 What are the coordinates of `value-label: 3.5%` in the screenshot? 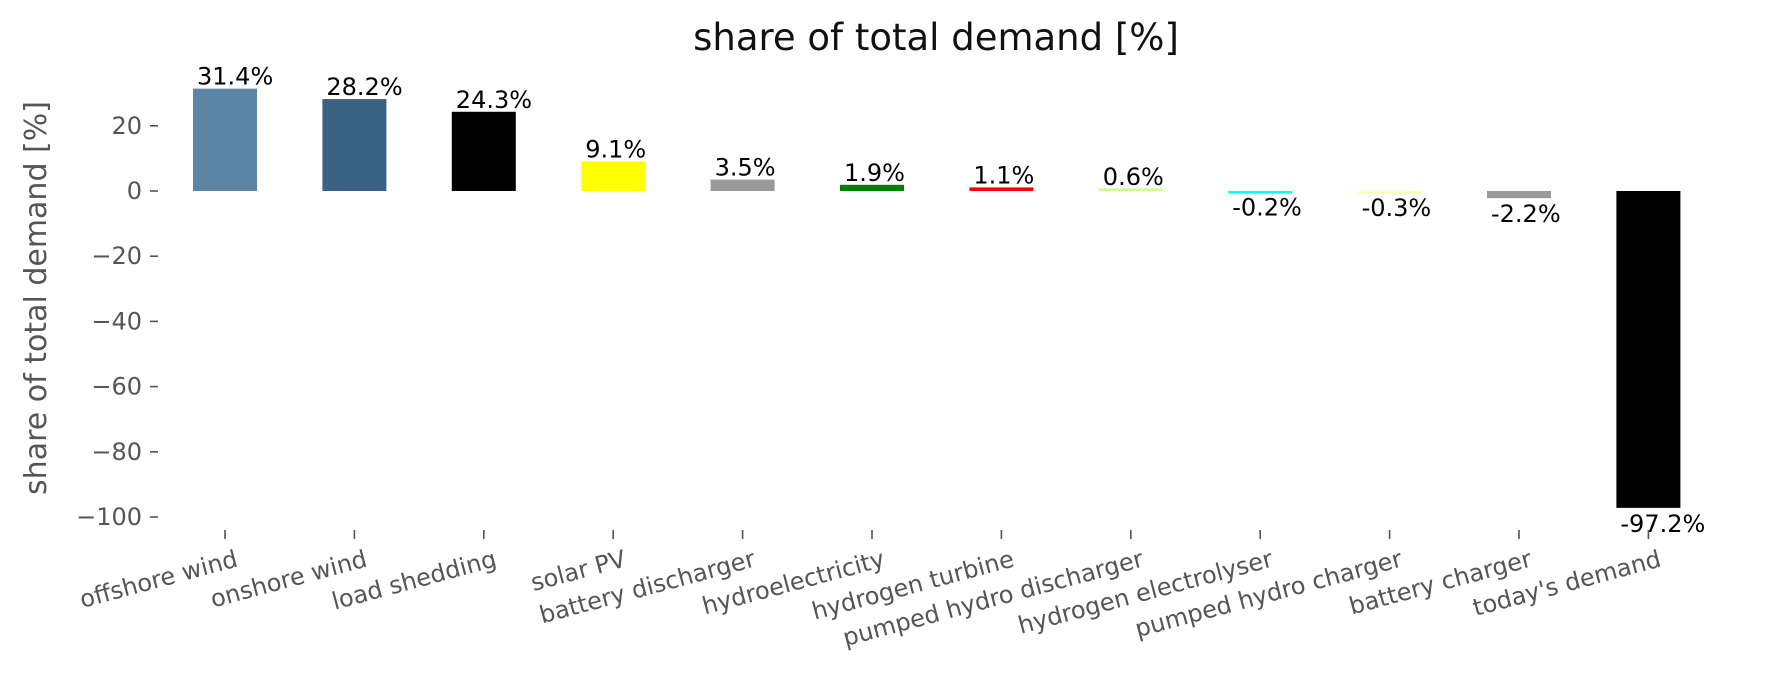 It's located at (745, 168).